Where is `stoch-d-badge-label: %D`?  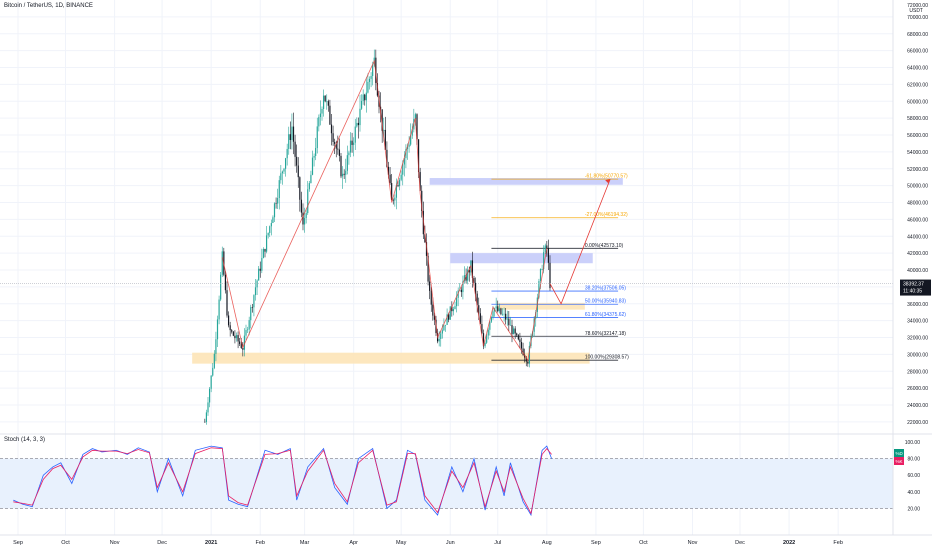
stoch-d-badge-label: %D is located at coordinates (900, 453).